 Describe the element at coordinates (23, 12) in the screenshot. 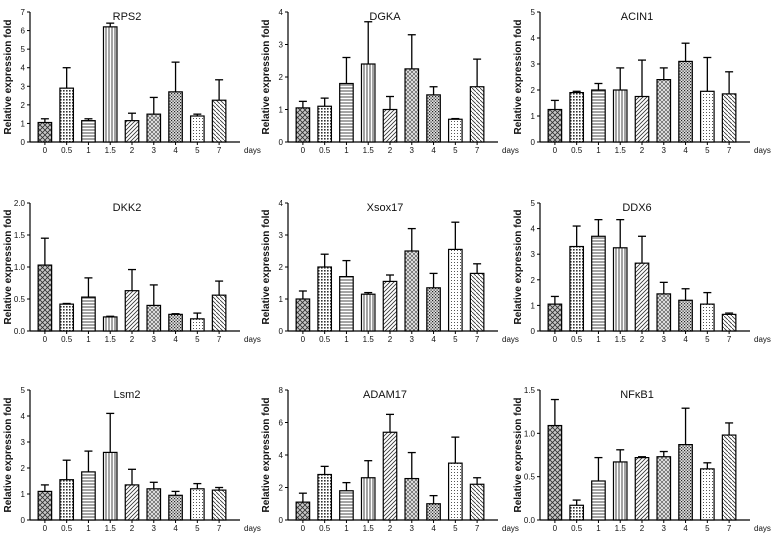

I see `y-tick-label: 7` at that location.